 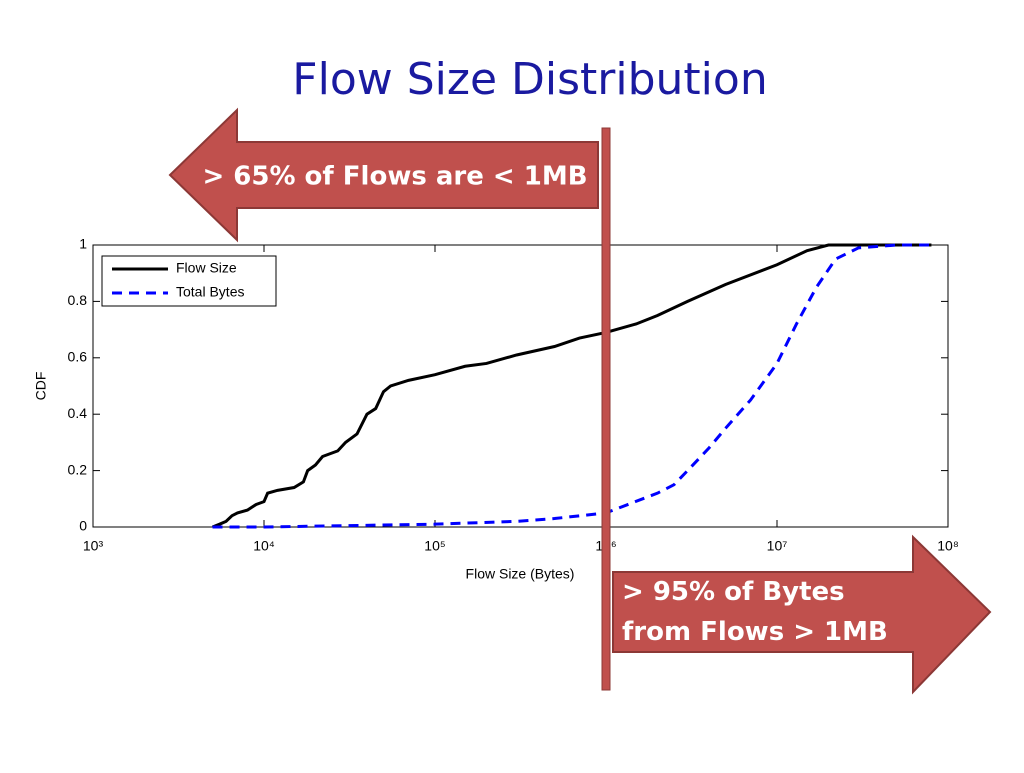 What do you see at coordinates (206, 268) in the screenshot?
I see `legend-label: Flow Size` at bounding box center [206, 268].